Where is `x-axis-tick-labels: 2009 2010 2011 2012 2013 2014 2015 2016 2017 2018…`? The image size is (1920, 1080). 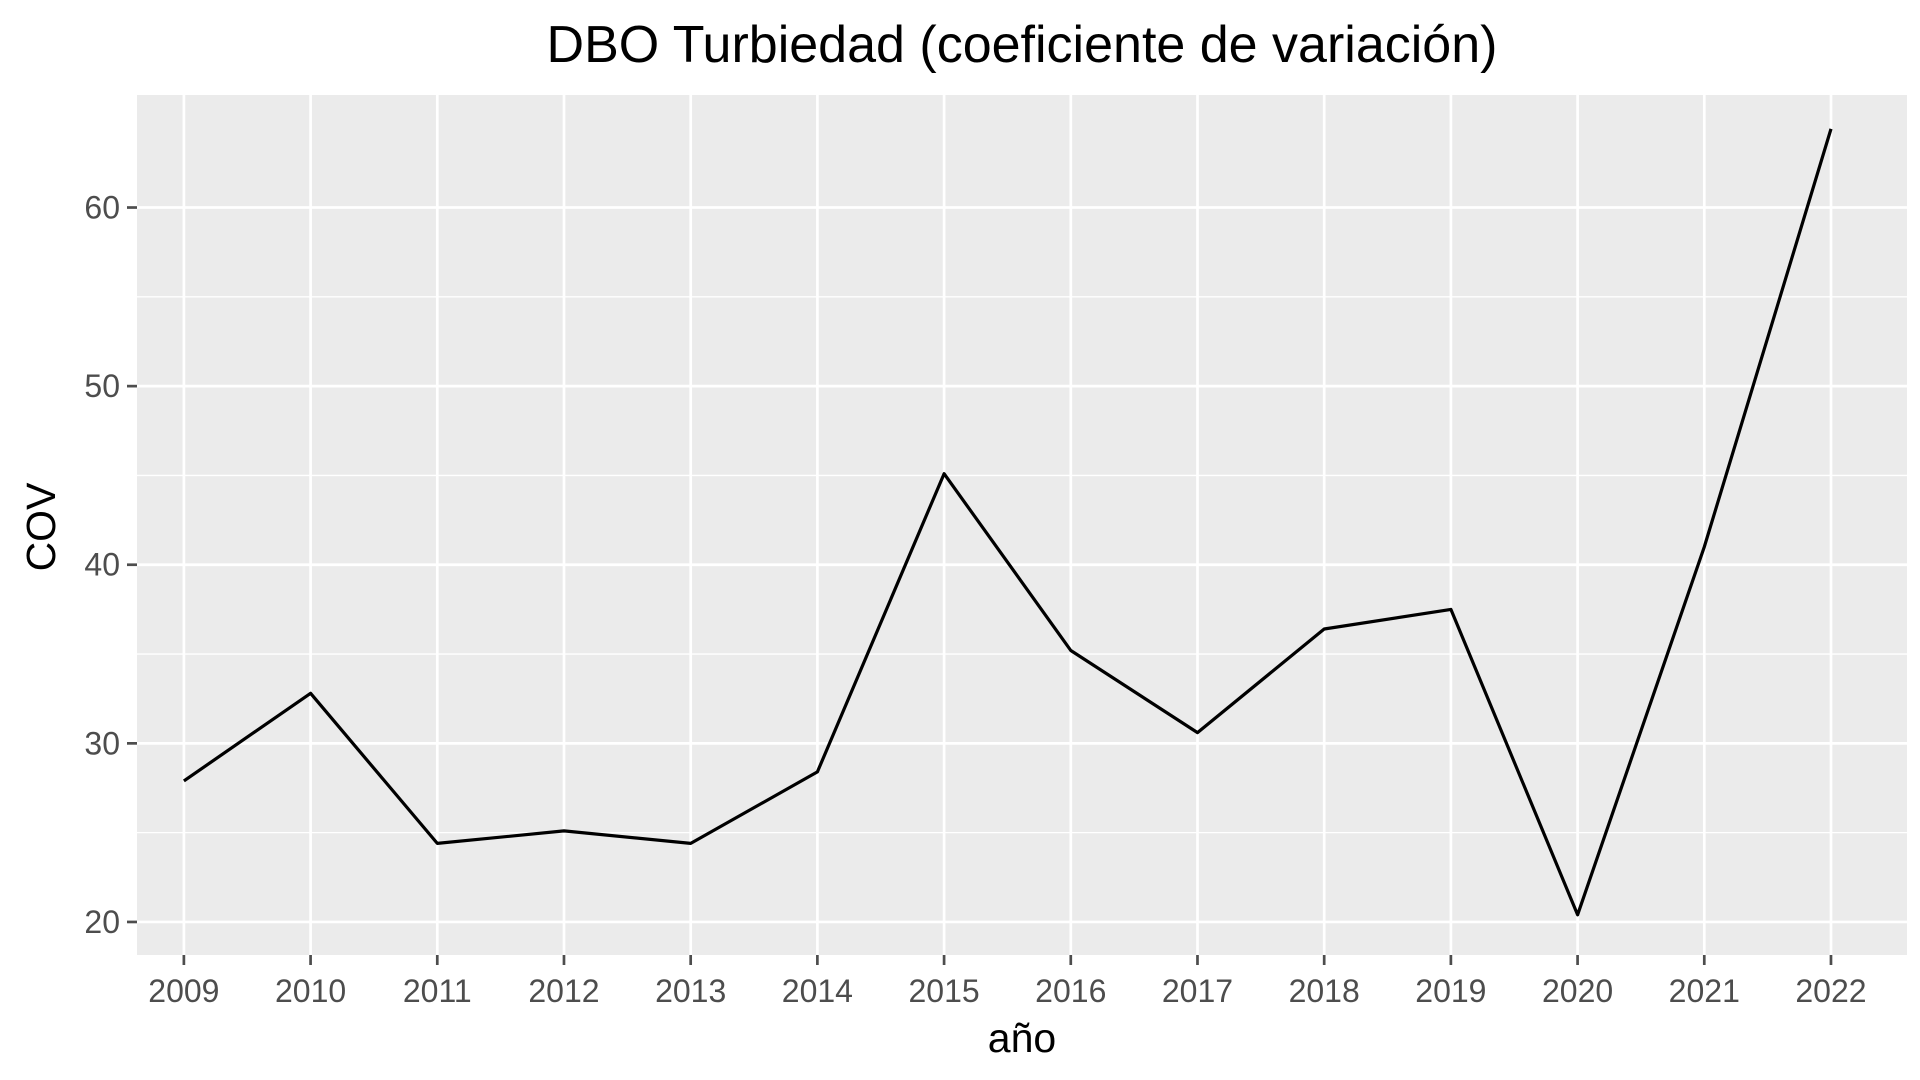
x-axis-tick-labels: 2009 2010 2011 2012 2013 2014 2015 2016 2017 2018… is located at coordinates (1007, 991).